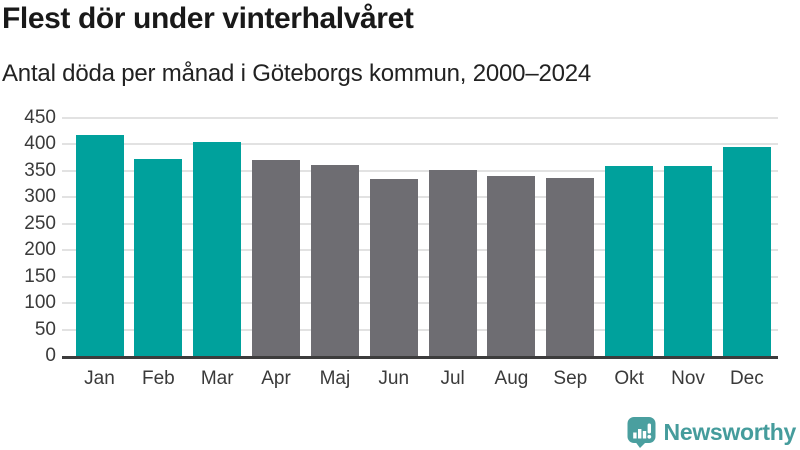  Describe the element at coordinates (393, 267) in the screenshot. I see `bar-jun` at that location.